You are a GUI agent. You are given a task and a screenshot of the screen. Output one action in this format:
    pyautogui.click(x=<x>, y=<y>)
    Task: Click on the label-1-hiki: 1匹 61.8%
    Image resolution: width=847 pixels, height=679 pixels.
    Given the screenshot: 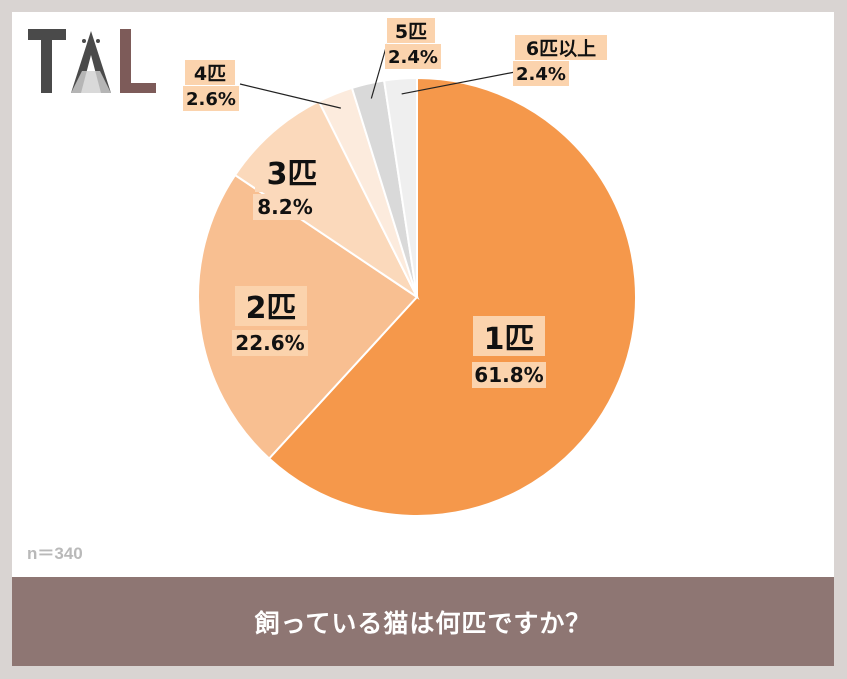 What is the action you would take?
    pyautogui.click(x=509, y=352)
    